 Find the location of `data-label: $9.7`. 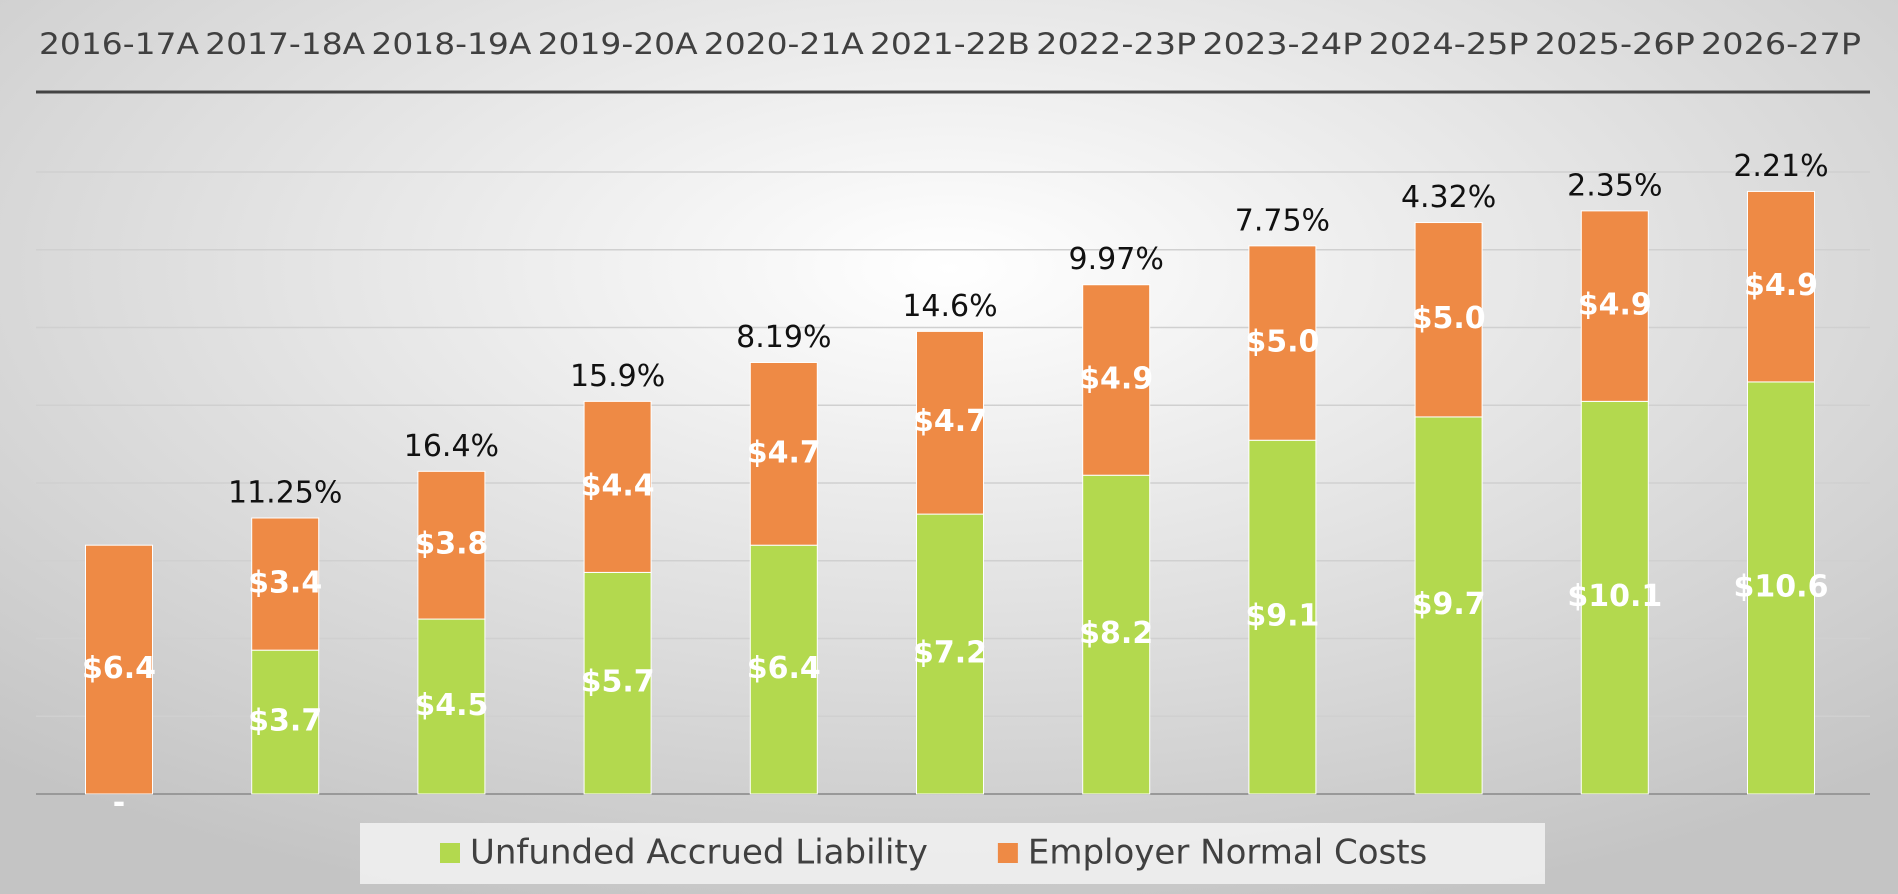

data-label: $9.7 is located at coordinates (1449, 604).